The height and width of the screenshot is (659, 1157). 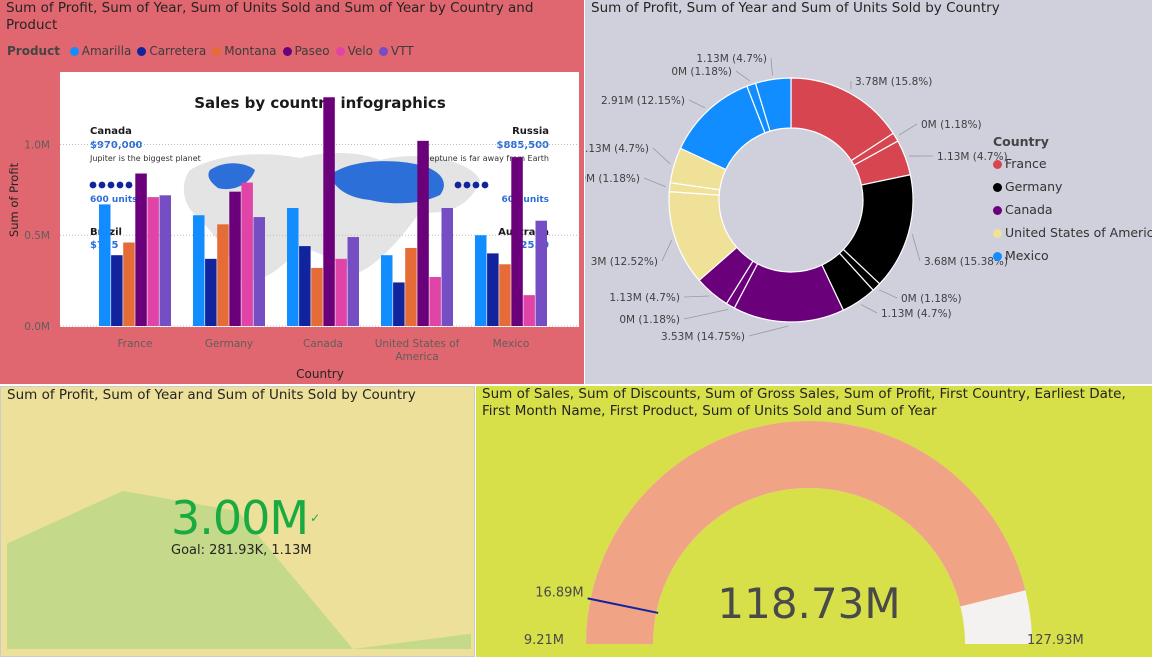 What do you see at coordinates (239, 569) in the screenshot?
I see `kpi-trend-area` at bounding box center [239, 569].